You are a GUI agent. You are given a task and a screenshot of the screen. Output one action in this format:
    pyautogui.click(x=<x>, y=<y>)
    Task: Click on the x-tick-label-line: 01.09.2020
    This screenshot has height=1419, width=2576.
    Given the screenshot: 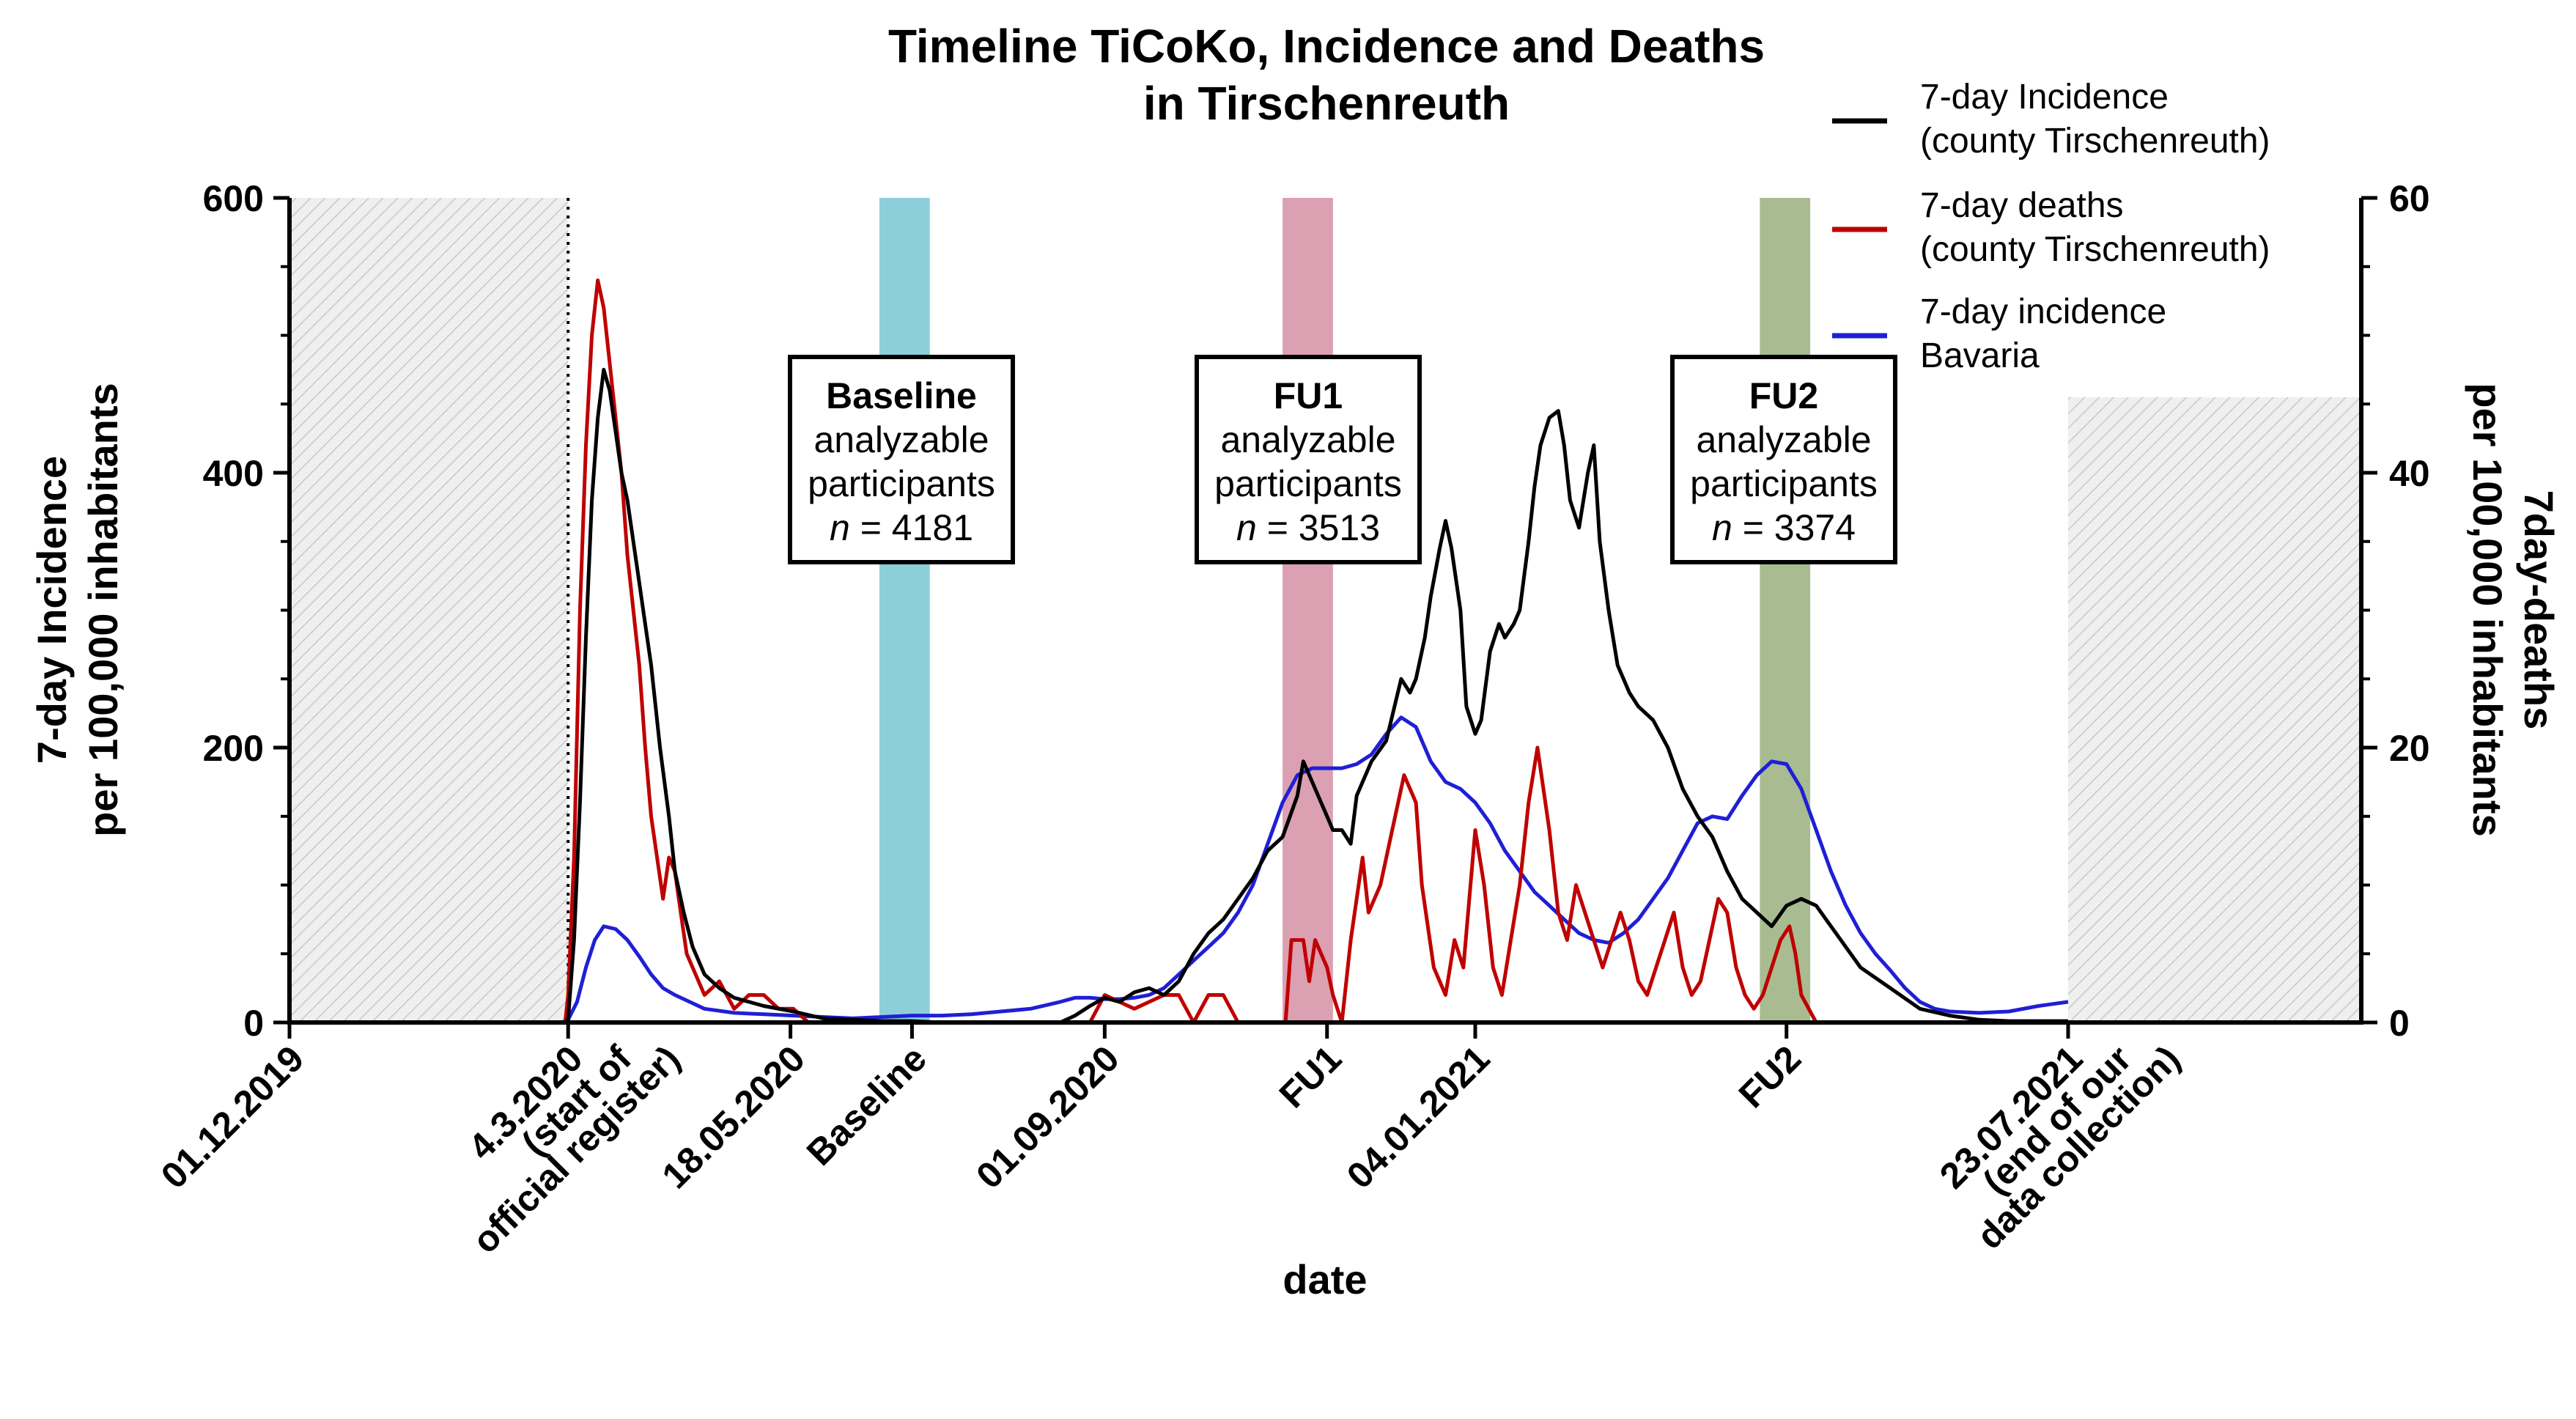 What is the action you would take?
    pyautogui.click(x=1047, y=1117)
    